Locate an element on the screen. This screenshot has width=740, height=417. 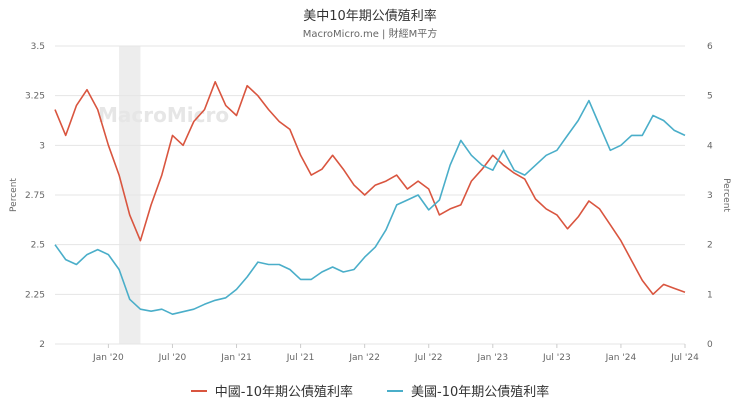
x-tick-label: Jul '21 is located at coordinates (300, 358).